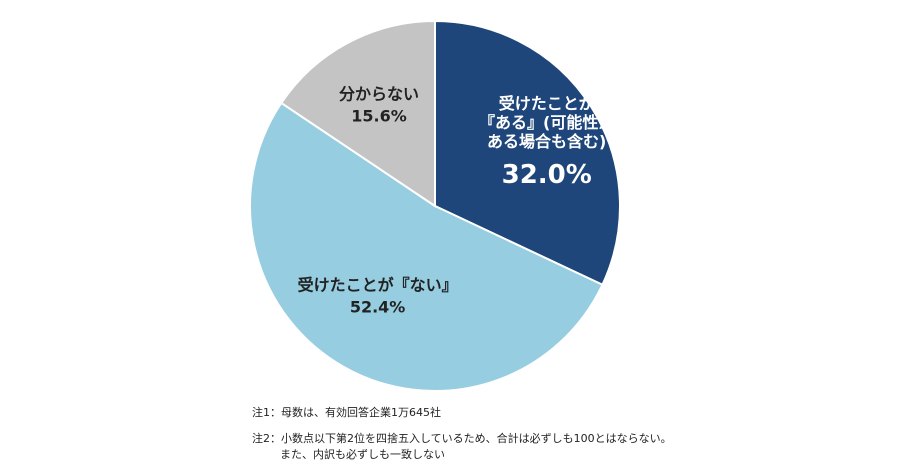 Image resolution: width=900 pixels, height=473 pixels. What do you see at coordinates (362, 454) in the screenshot?
I see `note-2-line-2: また、内訳も必ずしも一致しない` at bounding box center [362, 454].